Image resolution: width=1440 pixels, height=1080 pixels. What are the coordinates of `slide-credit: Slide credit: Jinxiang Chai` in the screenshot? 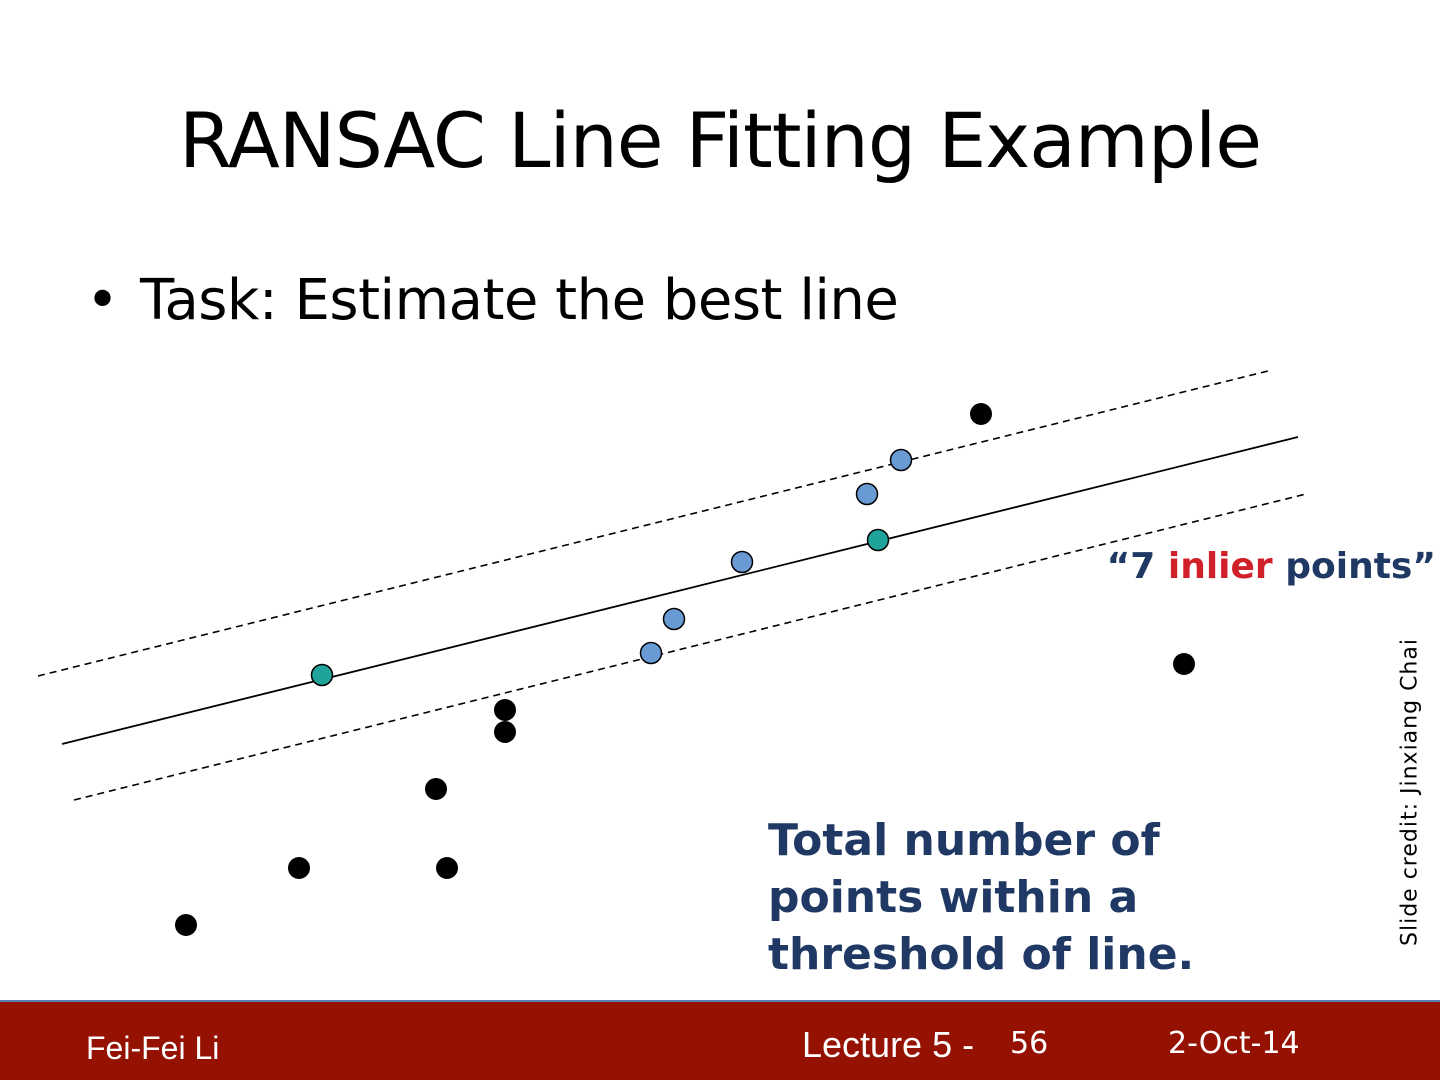 It's located at (1410, 792).